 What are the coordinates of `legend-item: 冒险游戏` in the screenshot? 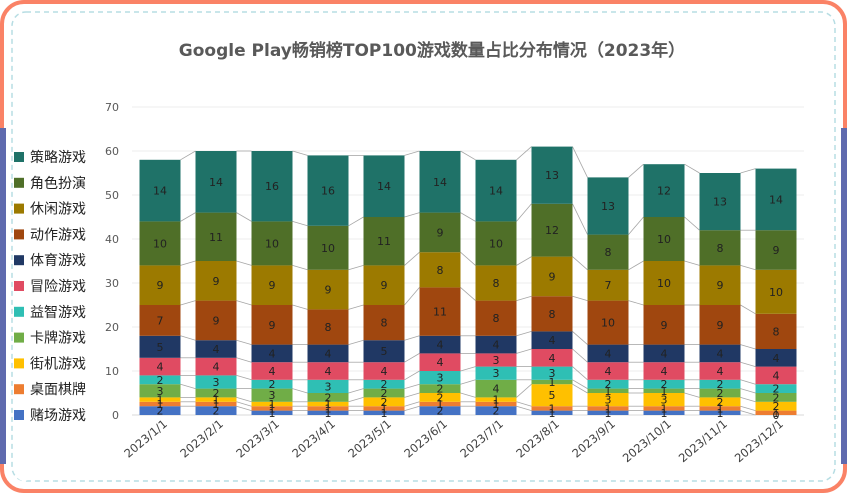 It's located at (50, 287).